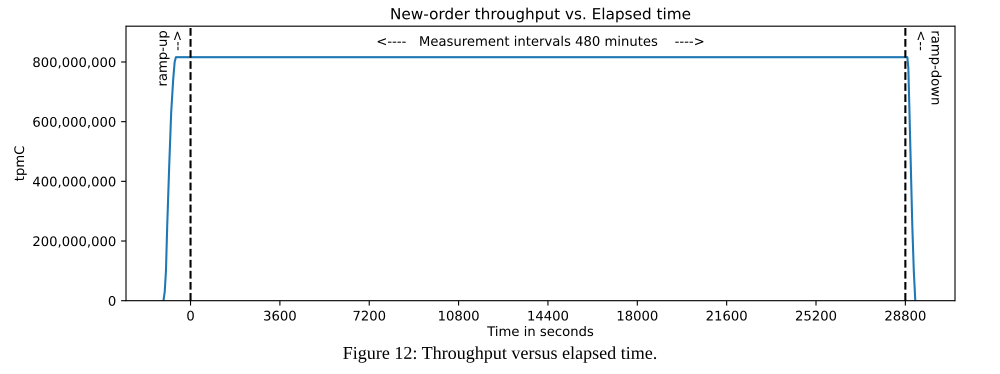 The height and width of the screenshot is (374, 1000). I want to click on y-tick-label: 600,000,000, so click(74, 122).